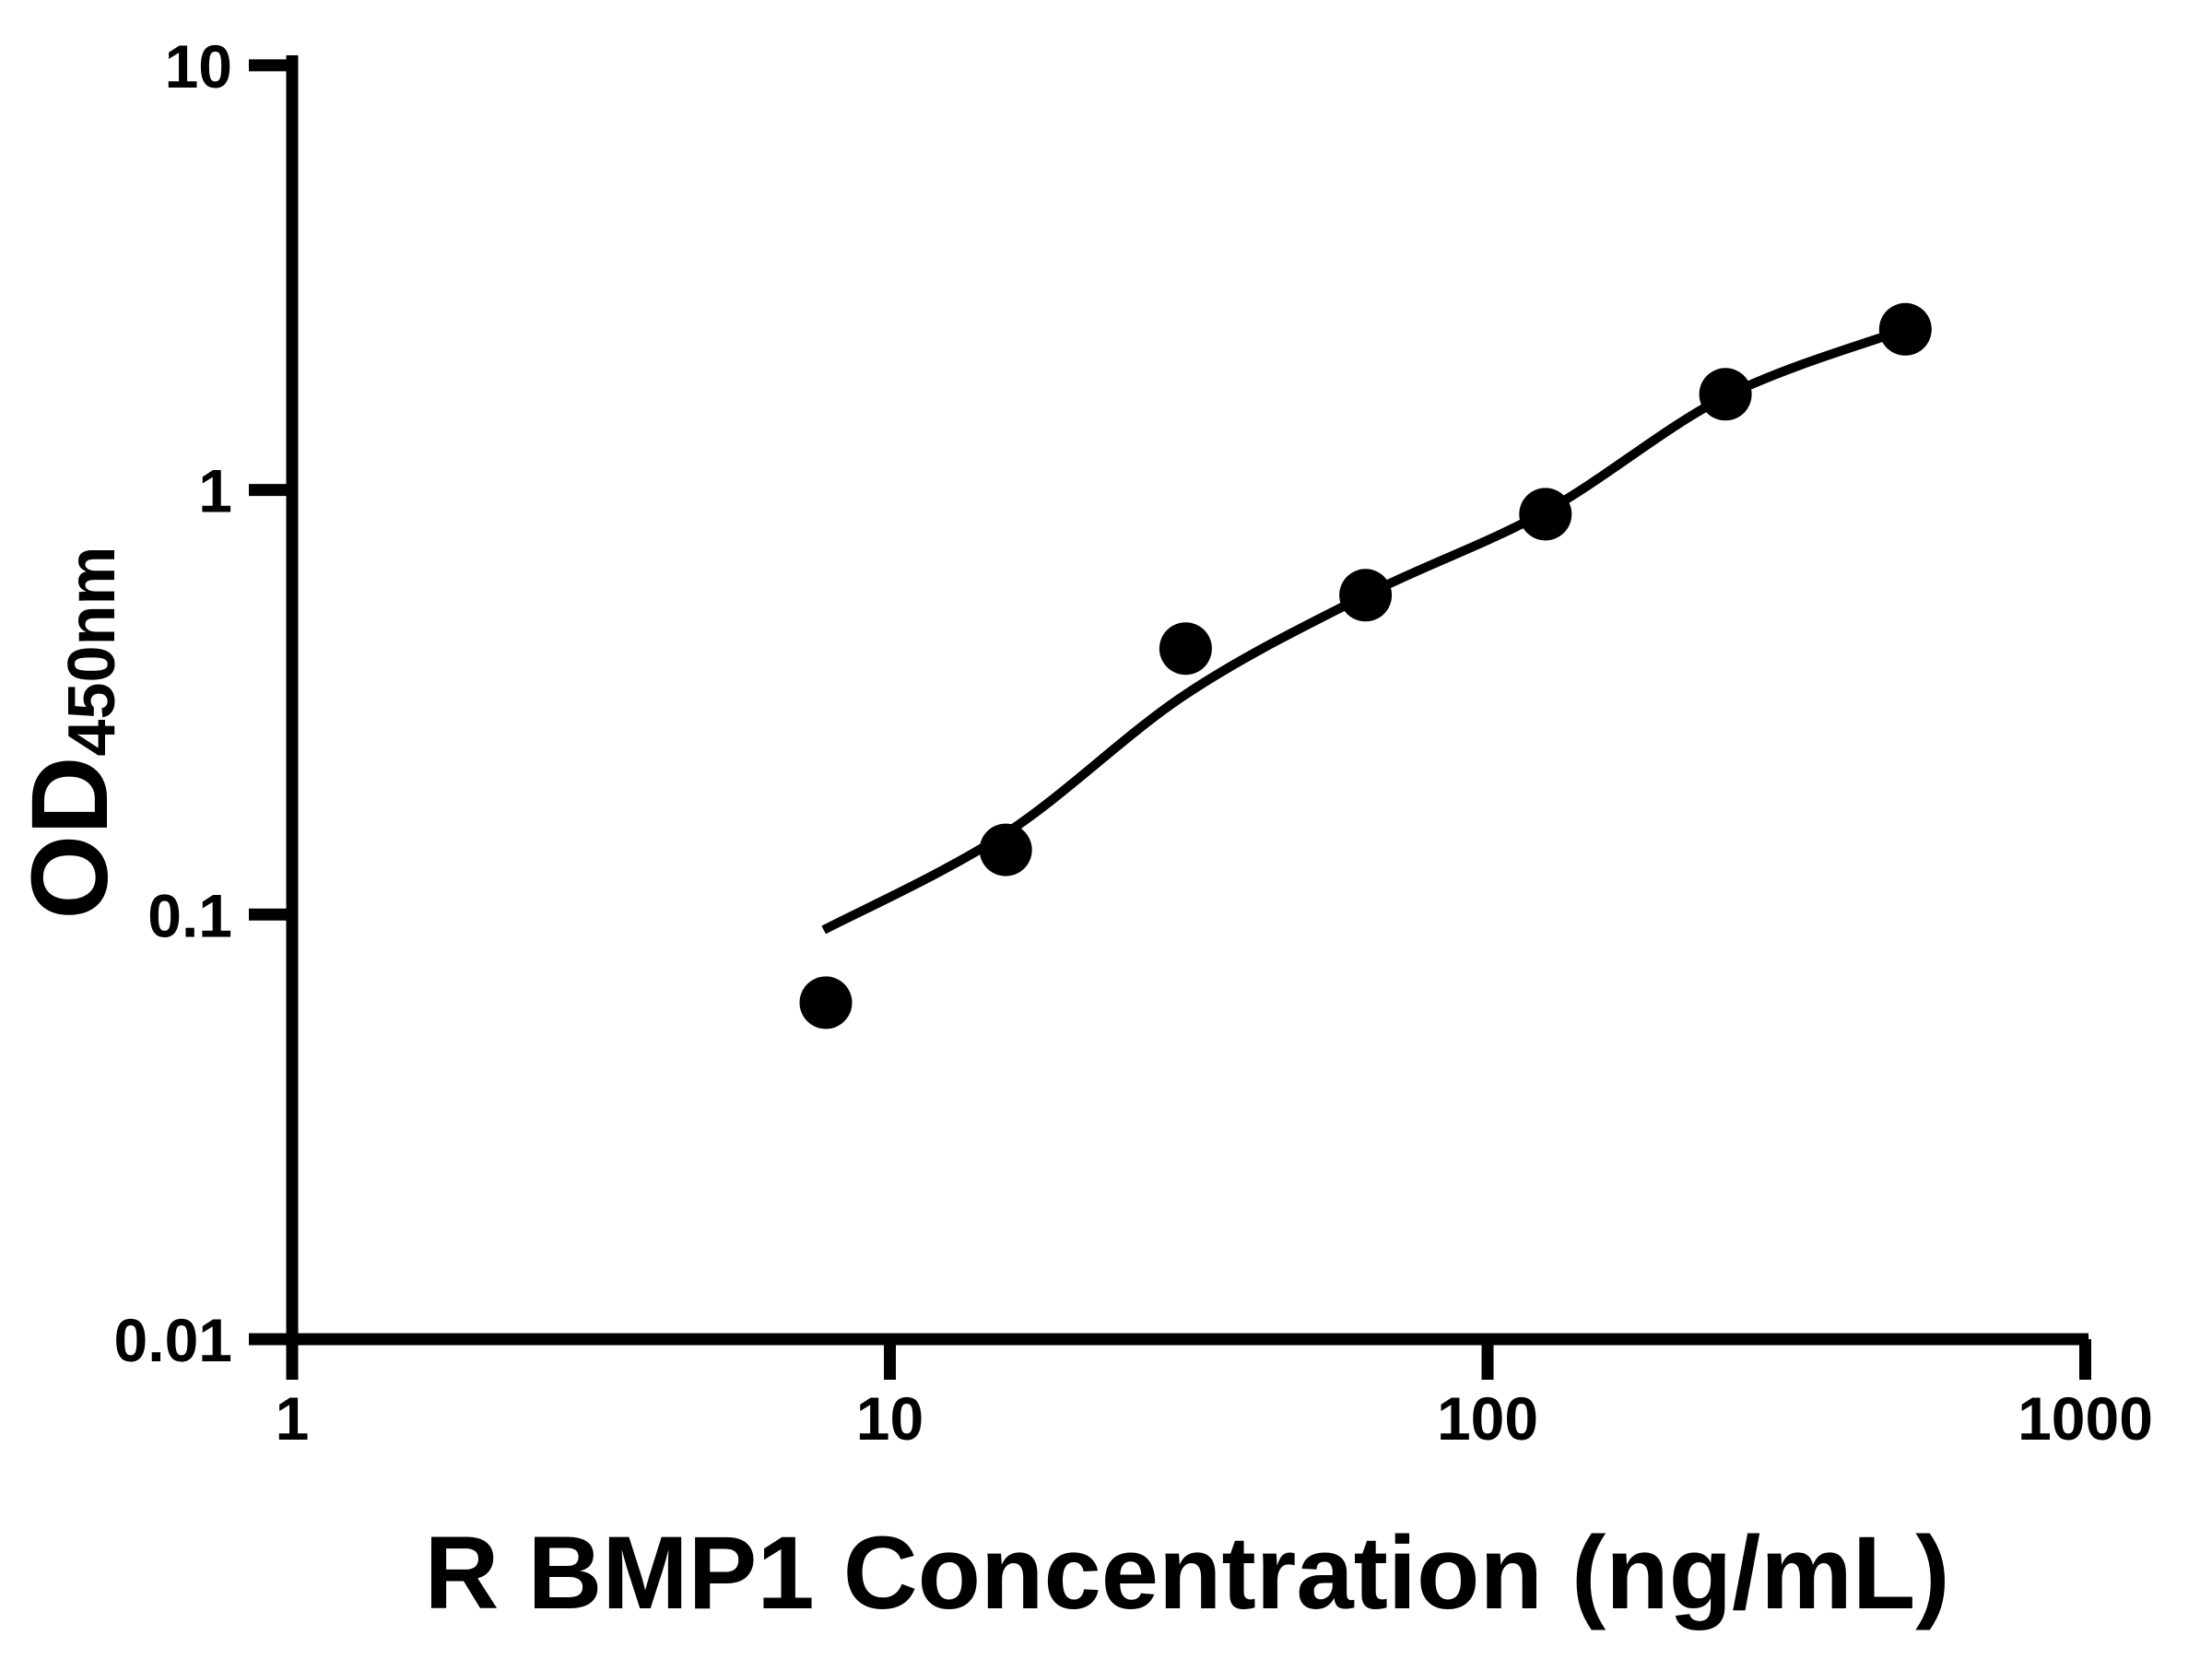  Describe the element at coordinates (1186, 1572) in the screenshot. I see `x-axis-title: R BMP1 Concentration (ng/mL)` at that location.